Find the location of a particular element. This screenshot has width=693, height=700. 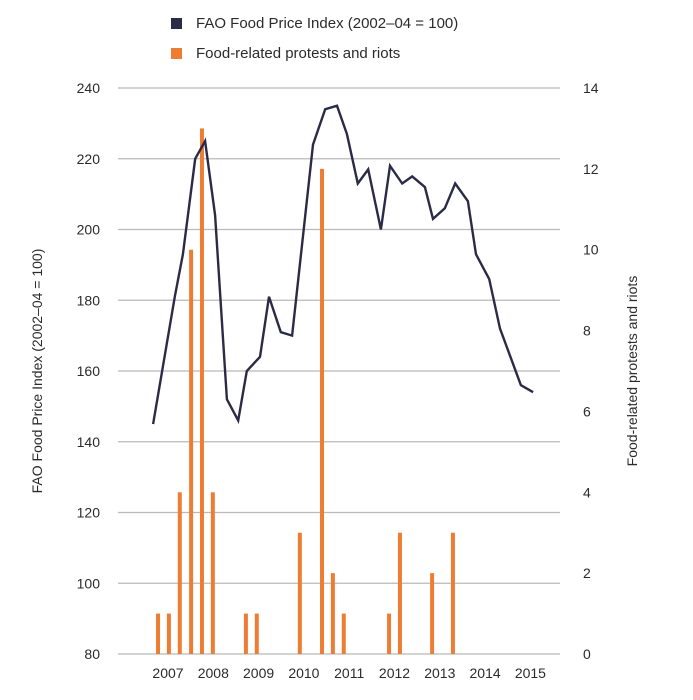

left-tick-label: 220 is located at coordinates (89, 159).